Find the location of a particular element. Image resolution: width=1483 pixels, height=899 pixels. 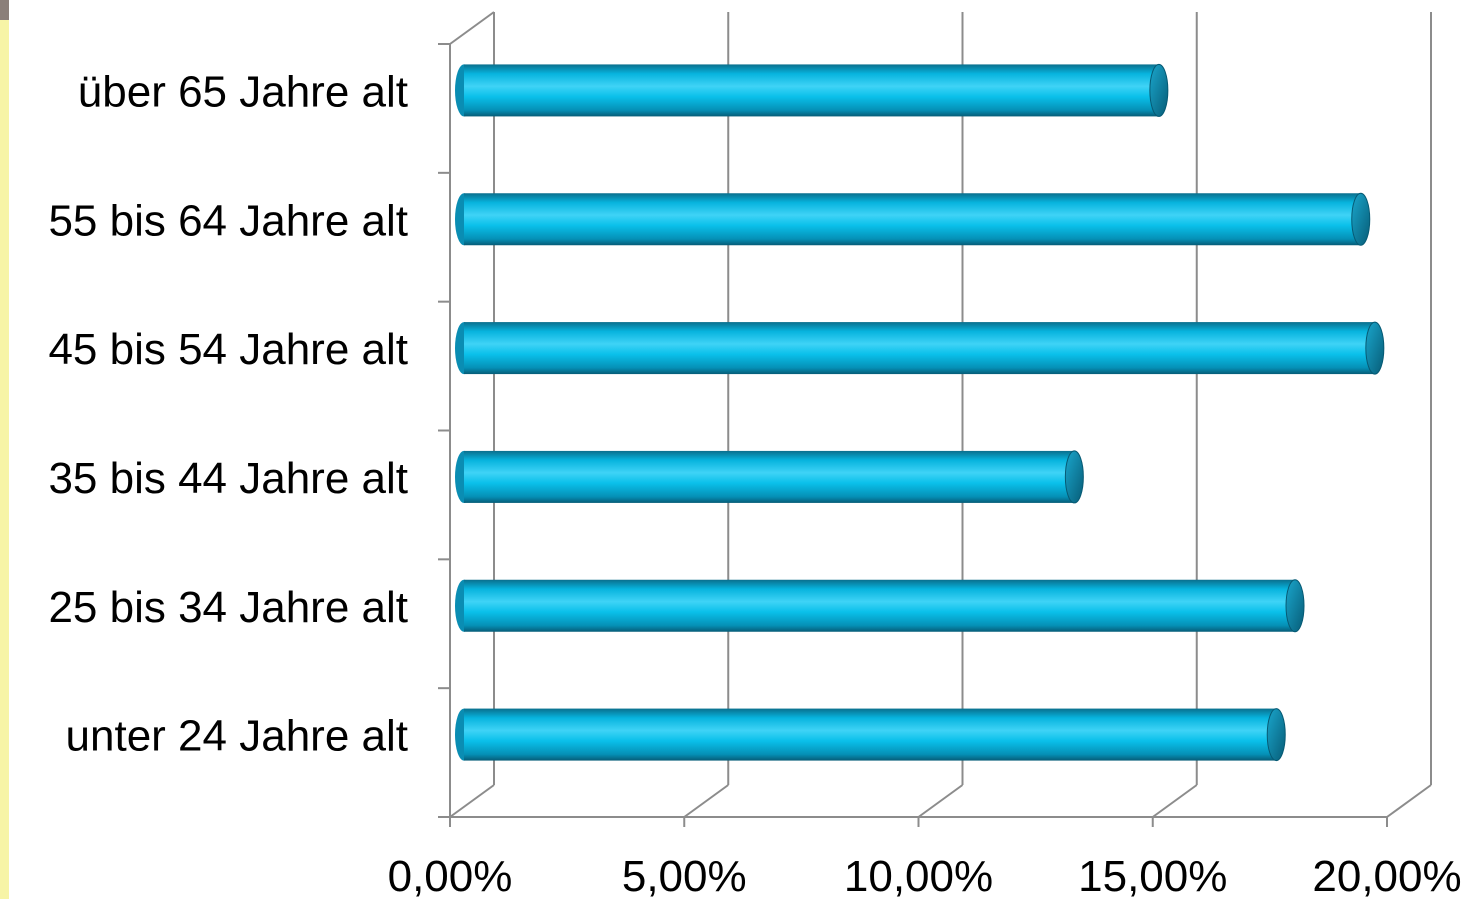

x-tick-label: 15,00% is located at coordinates (1152, 875).